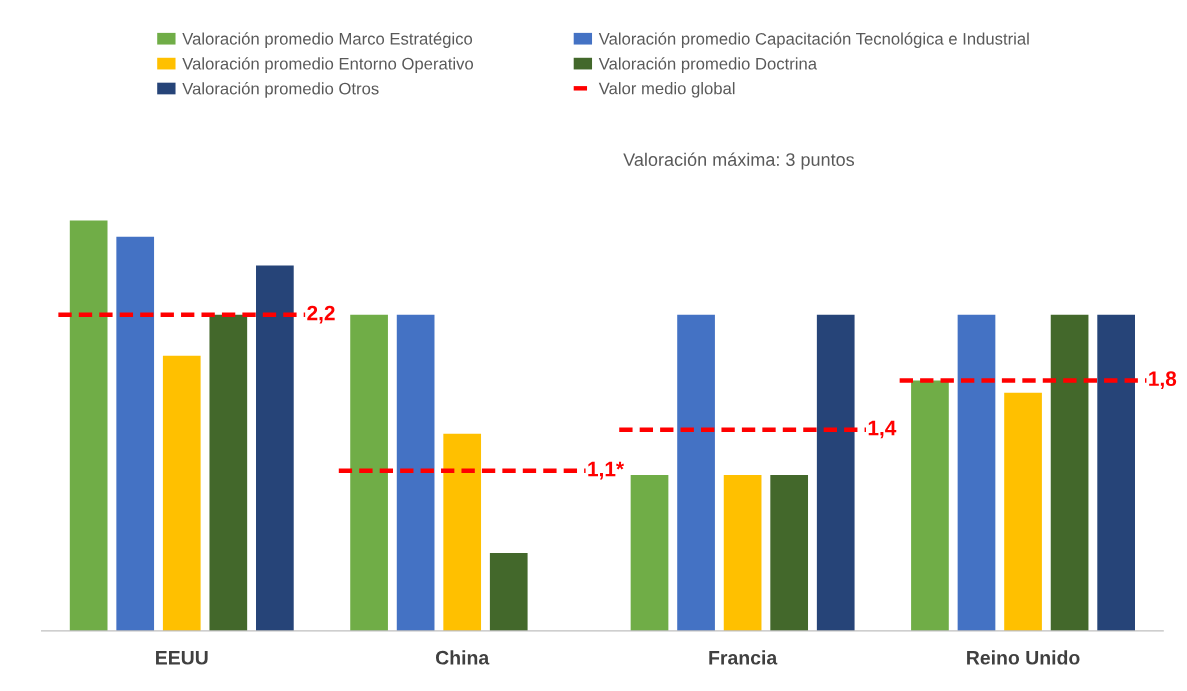 This screenshot has width=1187, height=691. I want to click on legend-label: Valor medio global, so click(666, 90).